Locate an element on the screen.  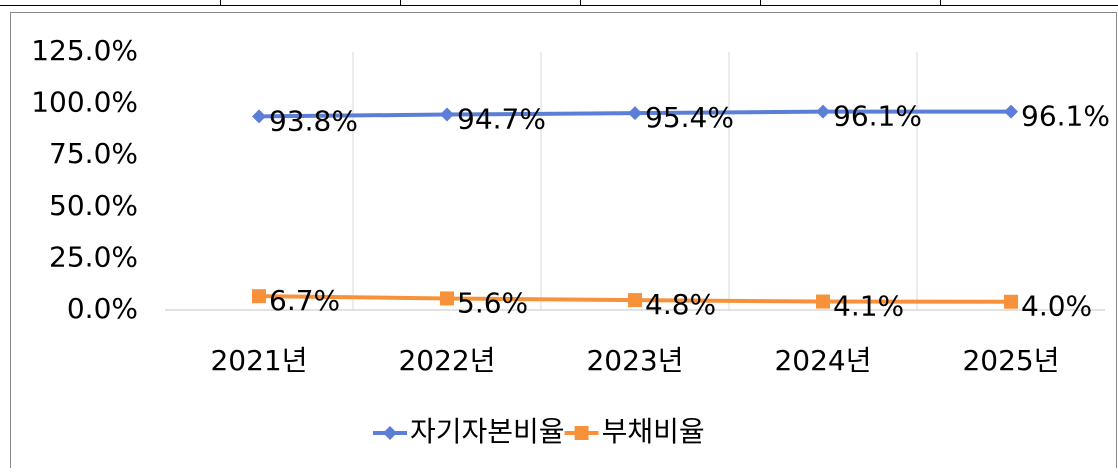
x-tick-label: 2023년 is located at coordinates (634, 360).